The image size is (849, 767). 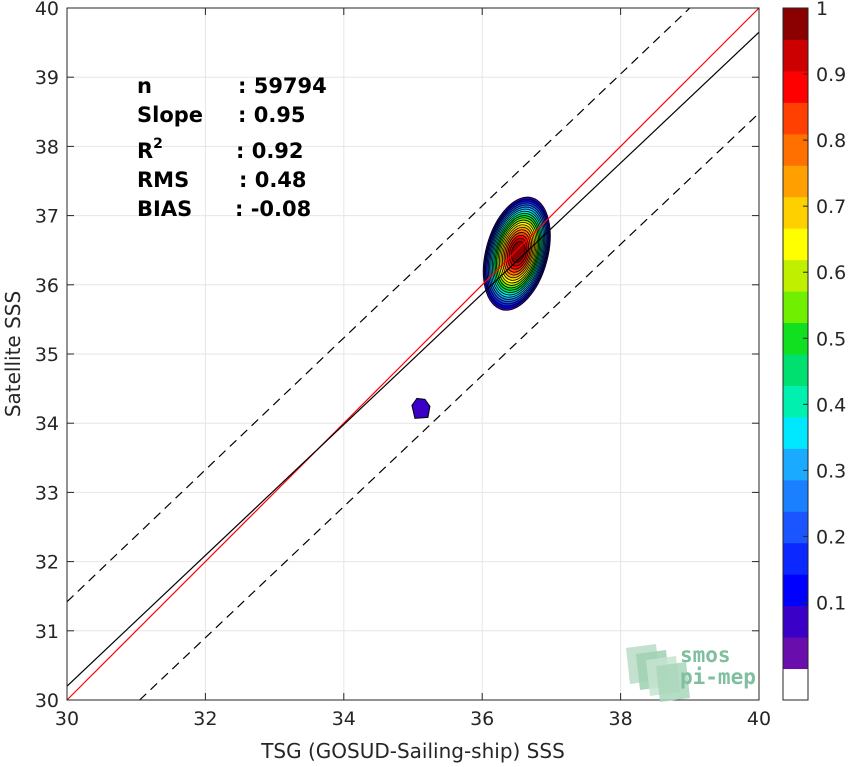 What do you see at coordinates (47, 78) in the screenshot?
I see `y-tick-label: 39` at bounding box center [47, 78].